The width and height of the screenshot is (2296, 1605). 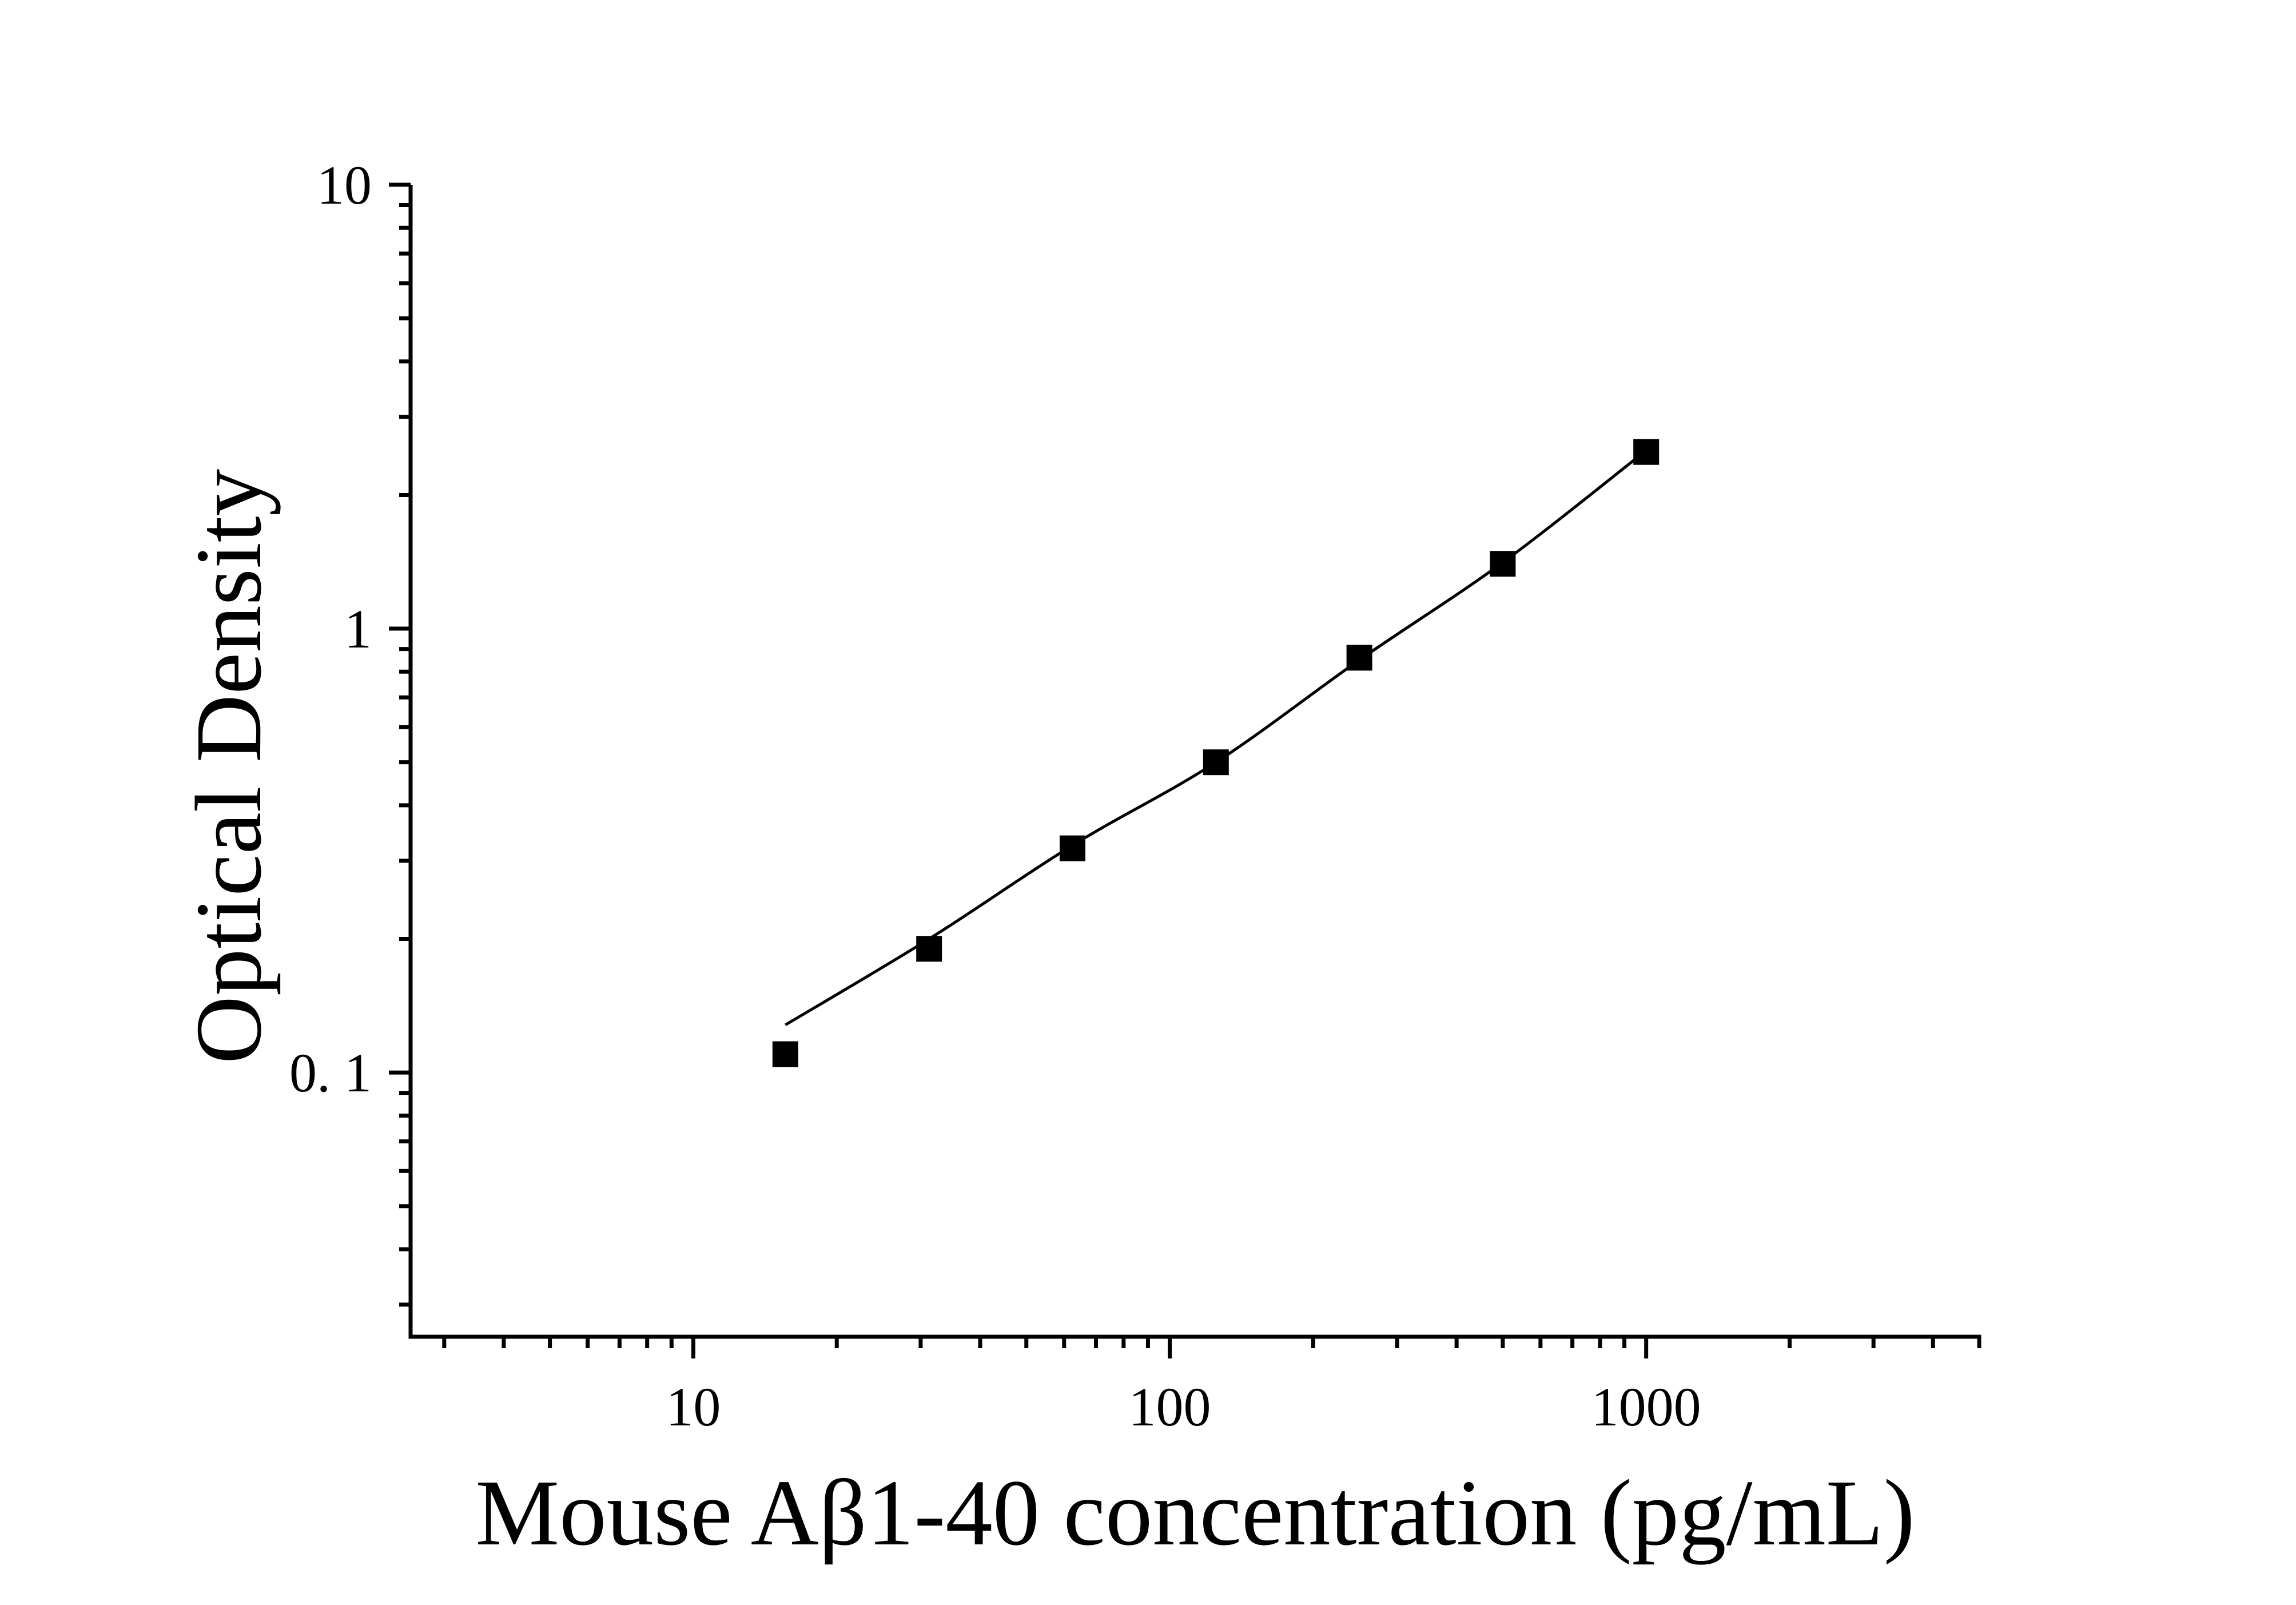 What do you see at coordinates (1195, 1512) in the screenshot?
I see `x-axis-title: Mouse Aβ1-40 concentration (pg/mL)` at bounding box center [1195, 1512].